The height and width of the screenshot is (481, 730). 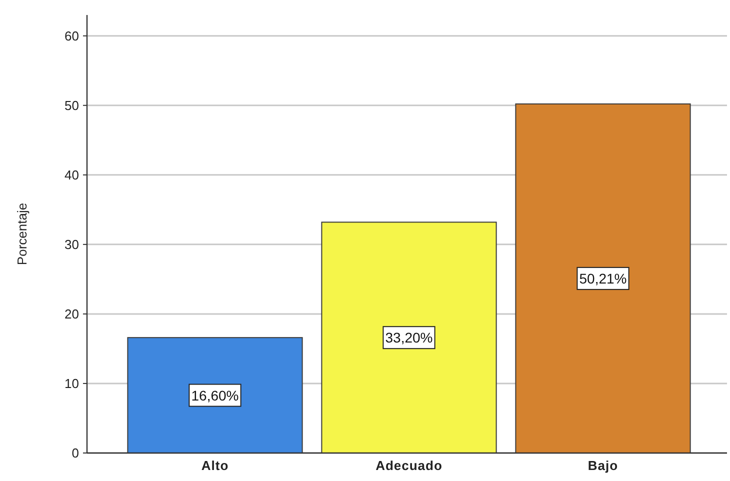 I want to click on y-tick-label: 40, so click(x=71, y=174).